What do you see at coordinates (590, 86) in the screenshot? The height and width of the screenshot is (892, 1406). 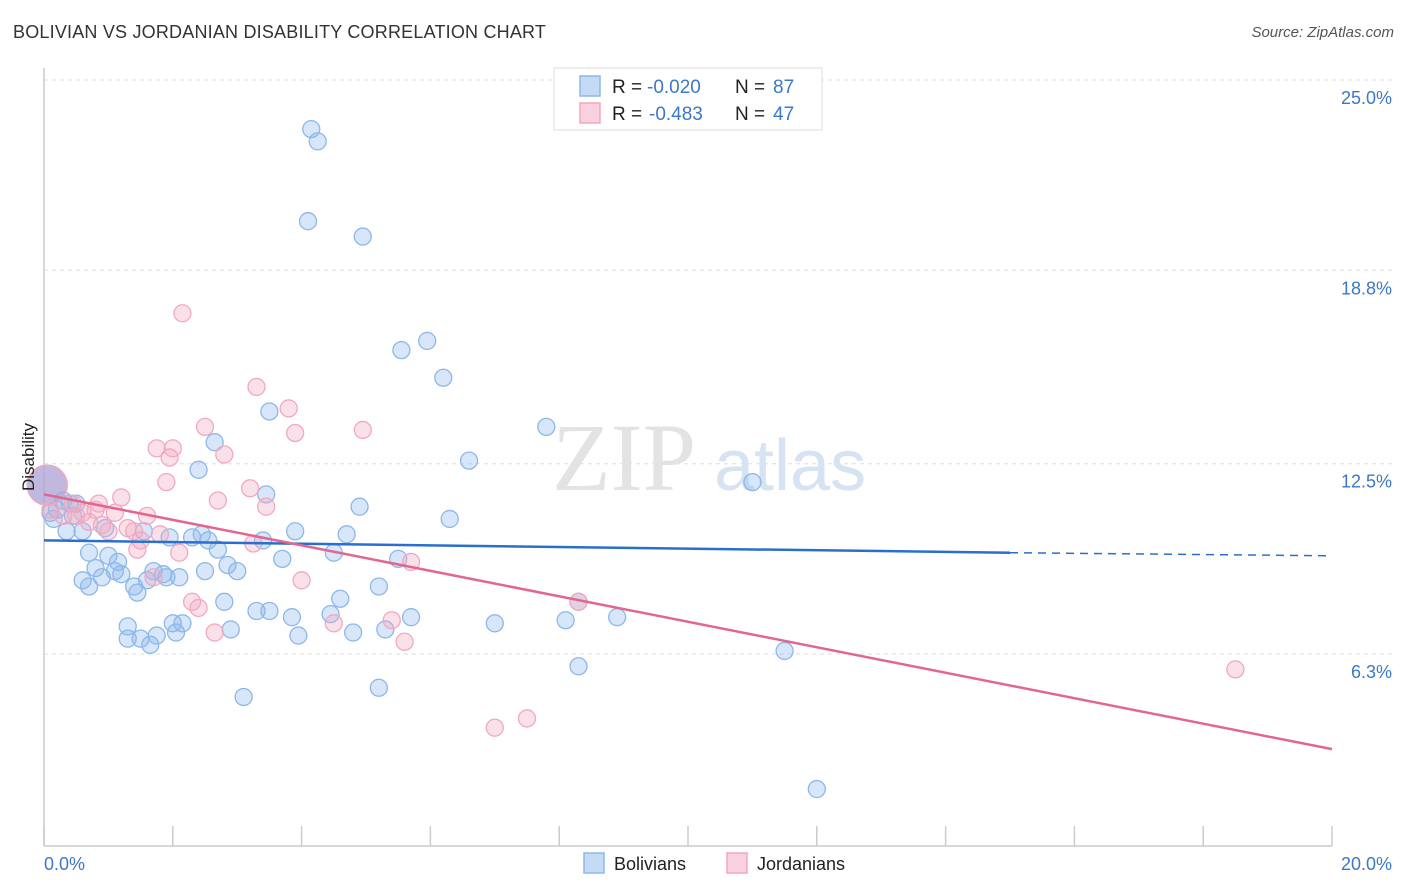 I see `legend-swatch-bolivians` at bounding box center [590, 86].